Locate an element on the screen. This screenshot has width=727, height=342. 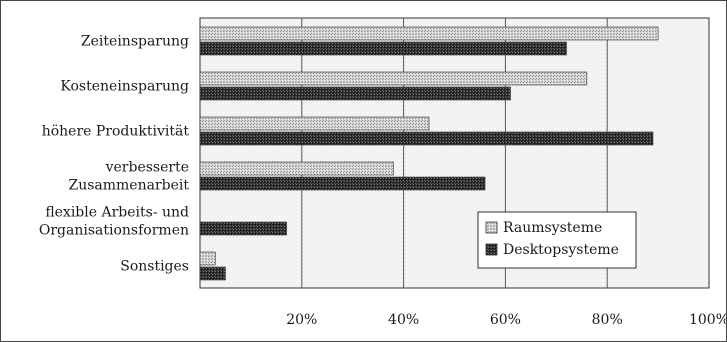
x-tick-label-80: 80% is located at coordinates (607, 320).